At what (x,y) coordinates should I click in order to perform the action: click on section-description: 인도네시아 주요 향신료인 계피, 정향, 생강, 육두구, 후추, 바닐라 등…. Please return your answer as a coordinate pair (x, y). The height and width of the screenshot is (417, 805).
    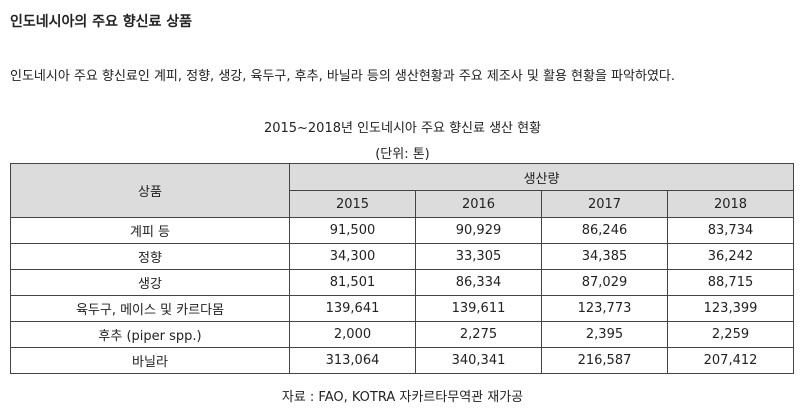
    Looking at the image, I should click on (342, 76).